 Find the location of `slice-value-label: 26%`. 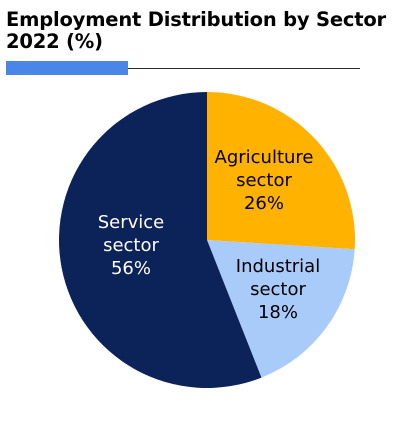

slice-value-label: 26% is located at coordinates (264, 203).